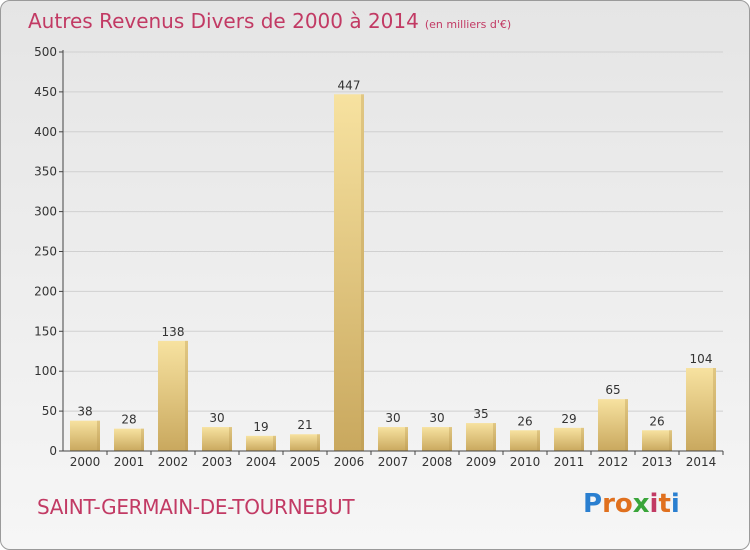  What do you see at coordinates (613, 462) in the screenshot?
I see `x-tick-label: 2012` at bounding box center [613, 462].